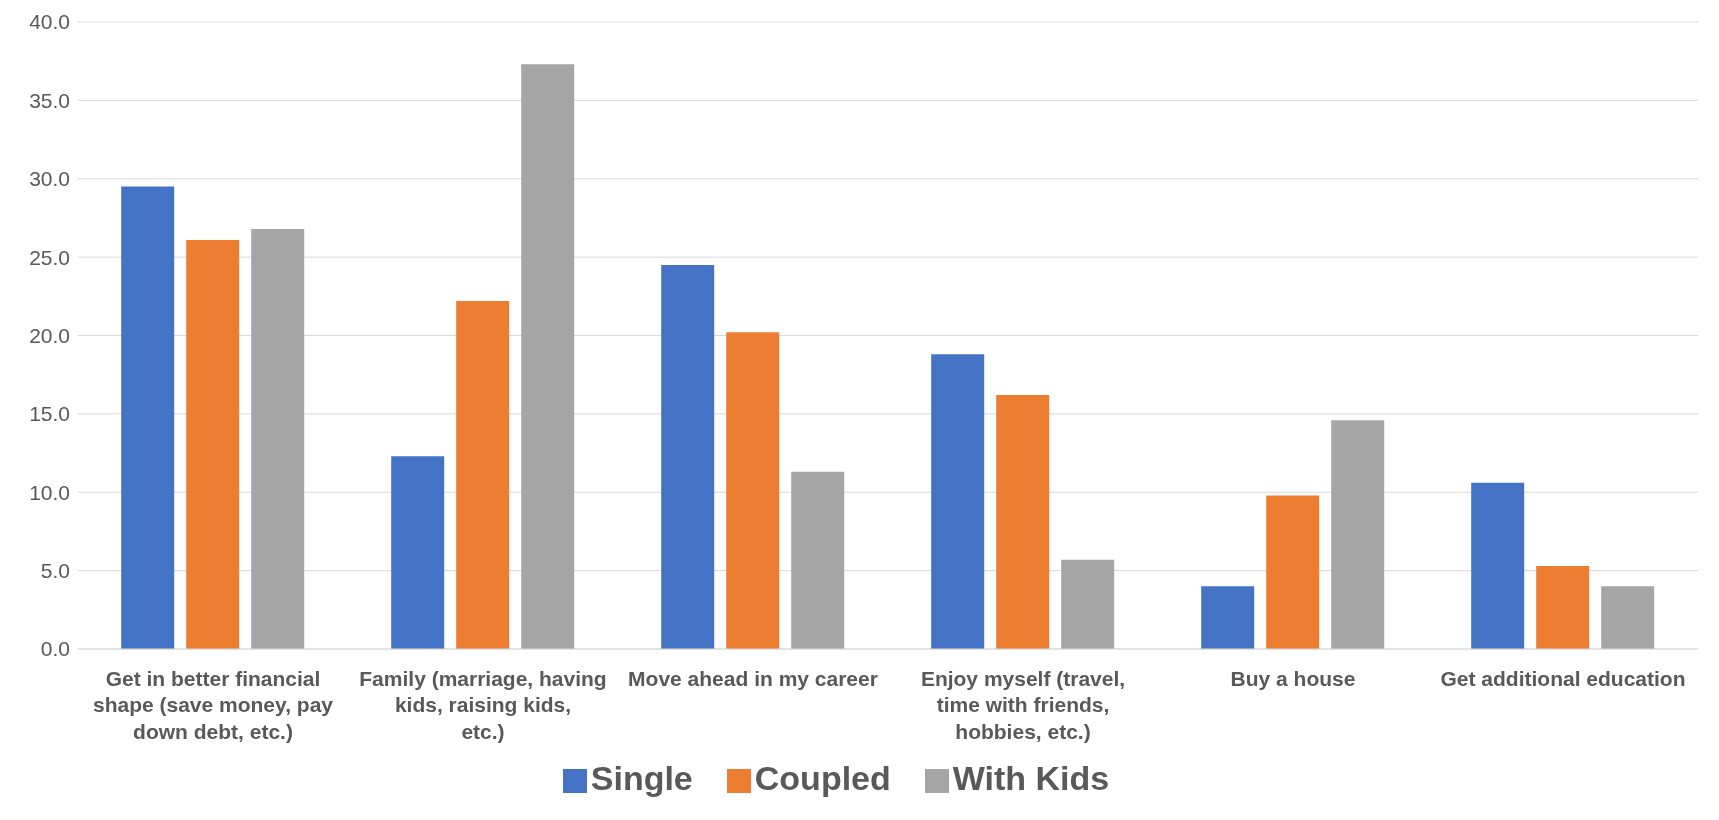 Image resolution: width=1719 pixels, height=820 pixels. What do you see at coordinates (49, 179) in the screenshot?
I see `y-tick-label: 30.0` at bounding box center [49, 179].